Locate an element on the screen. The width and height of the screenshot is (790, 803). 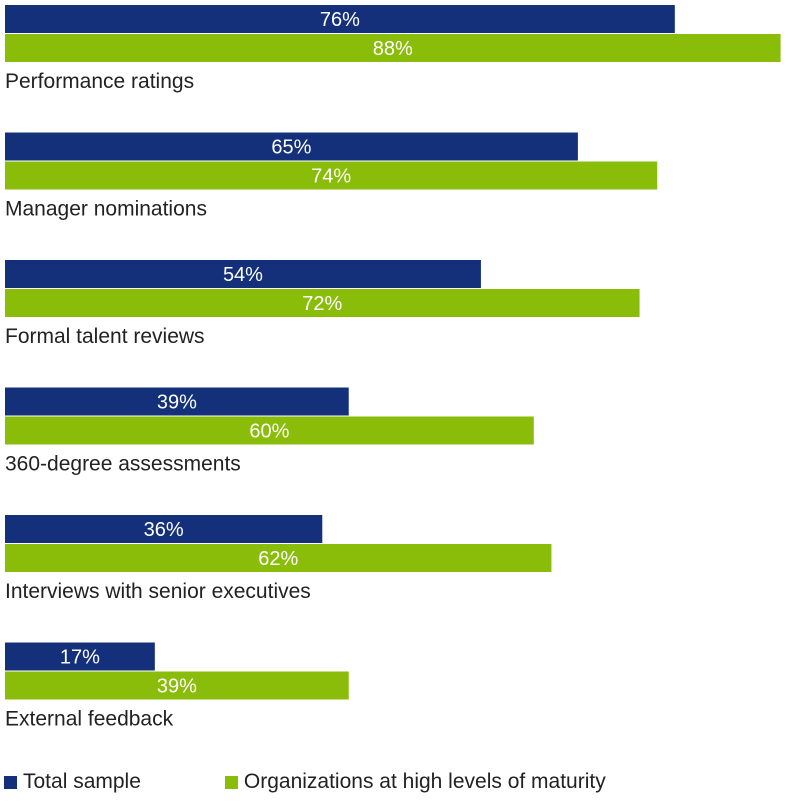
bar-value-label: 88% is located at coordinates (393, 49).